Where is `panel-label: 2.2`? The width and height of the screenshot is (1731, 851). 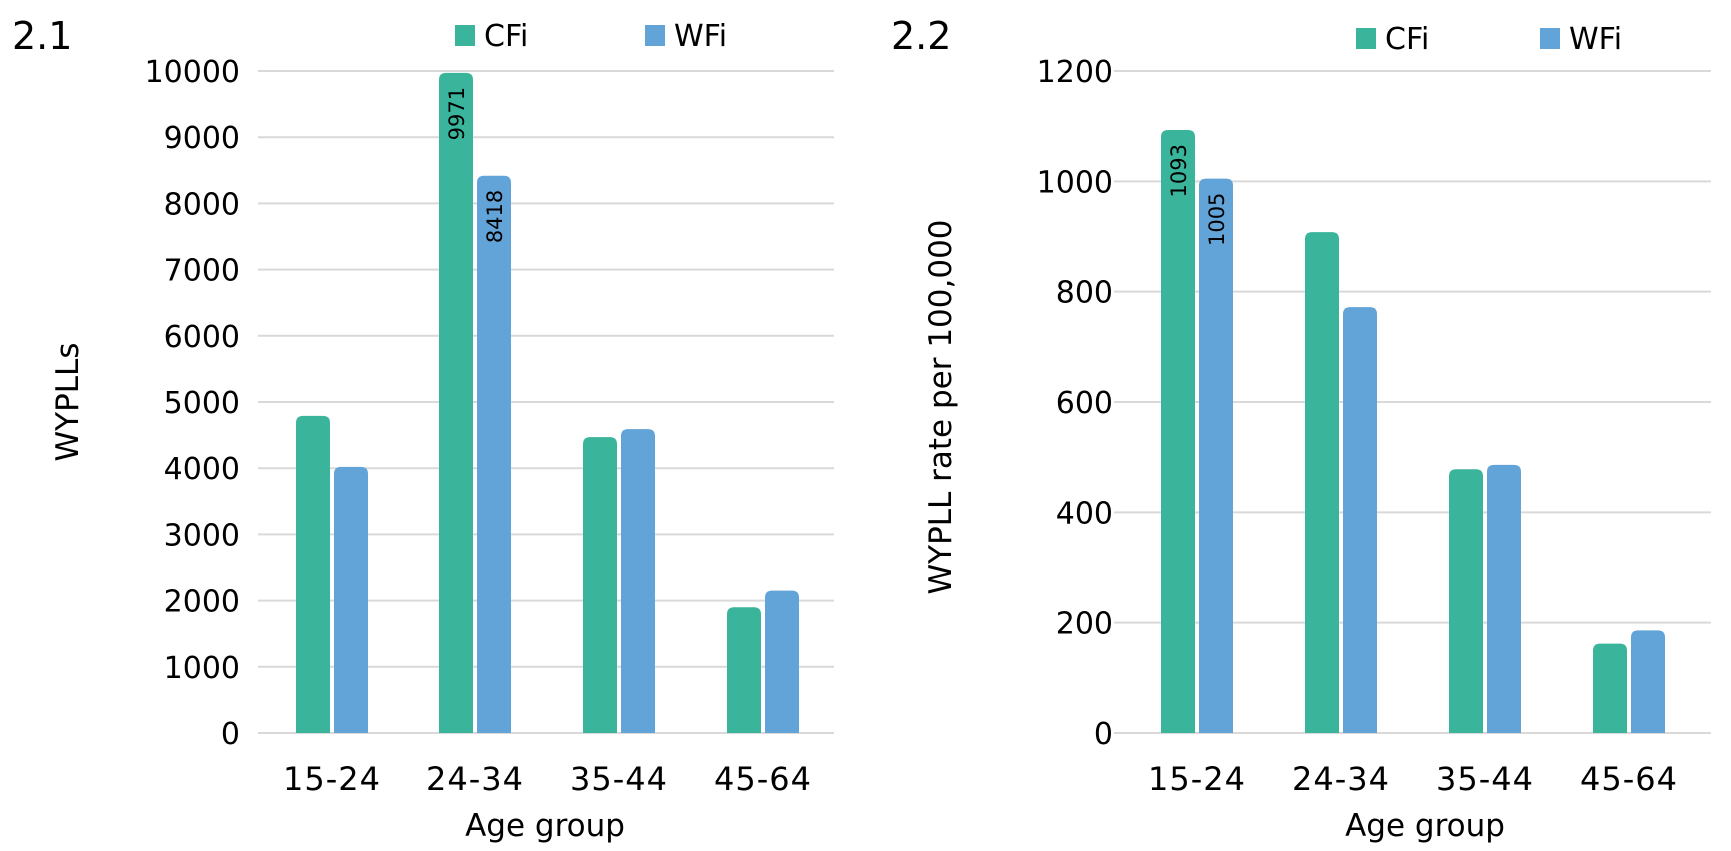 panel-label: 2.2 is located at coordinates (921, 36).